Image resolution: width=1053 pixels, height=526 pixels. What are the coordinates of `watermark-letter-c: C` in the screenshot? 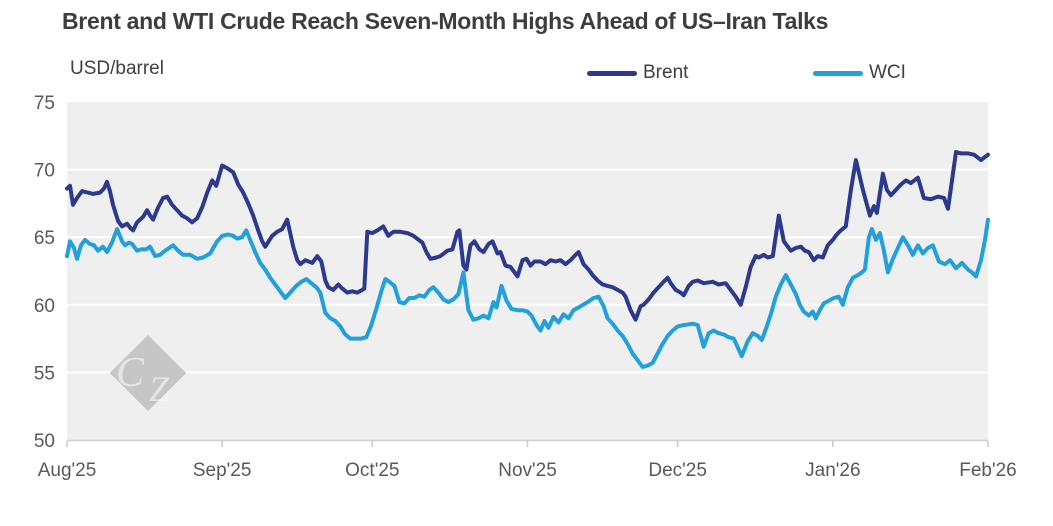 It's located at (130, 373).